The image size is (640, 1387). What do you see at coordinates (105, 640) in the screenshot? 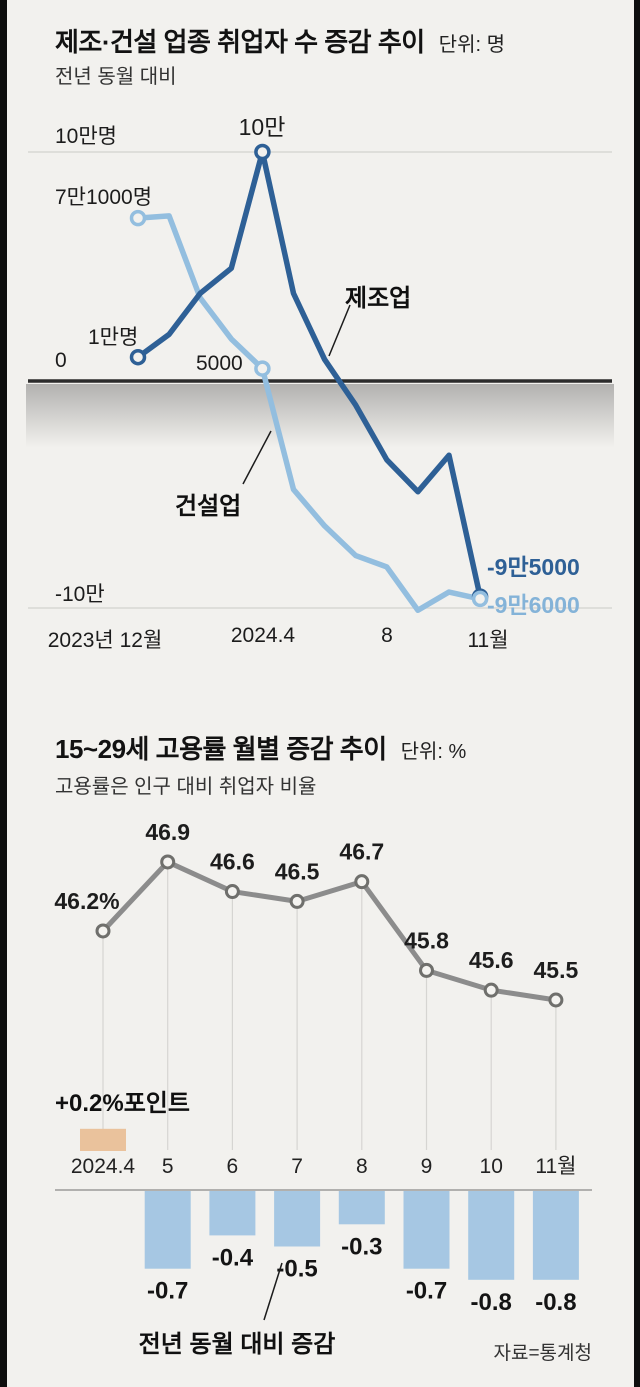
I see `x-tick-2023-12: 2023년 12월` at bounding box center [105, 640].